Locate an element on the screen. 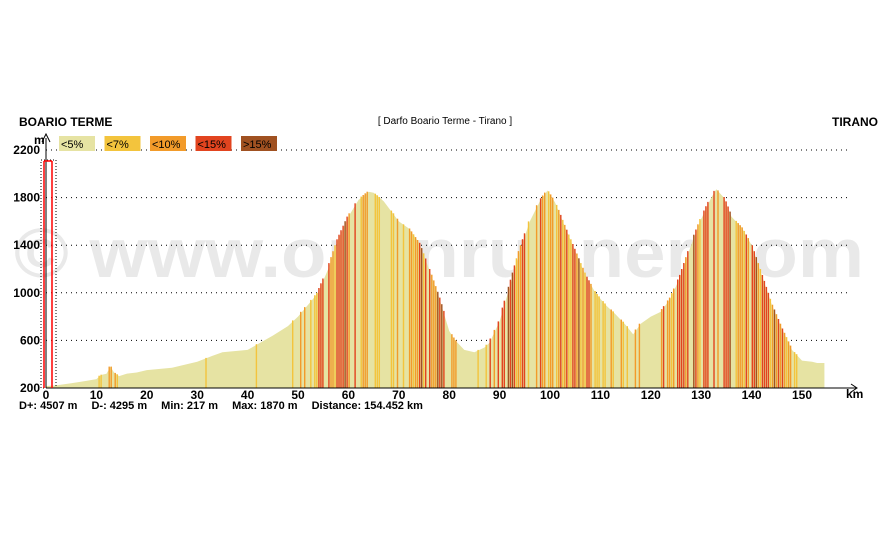 This screenshot has height=540, width=890. x-tick-60: 60 is located at coordinates (349, 395).